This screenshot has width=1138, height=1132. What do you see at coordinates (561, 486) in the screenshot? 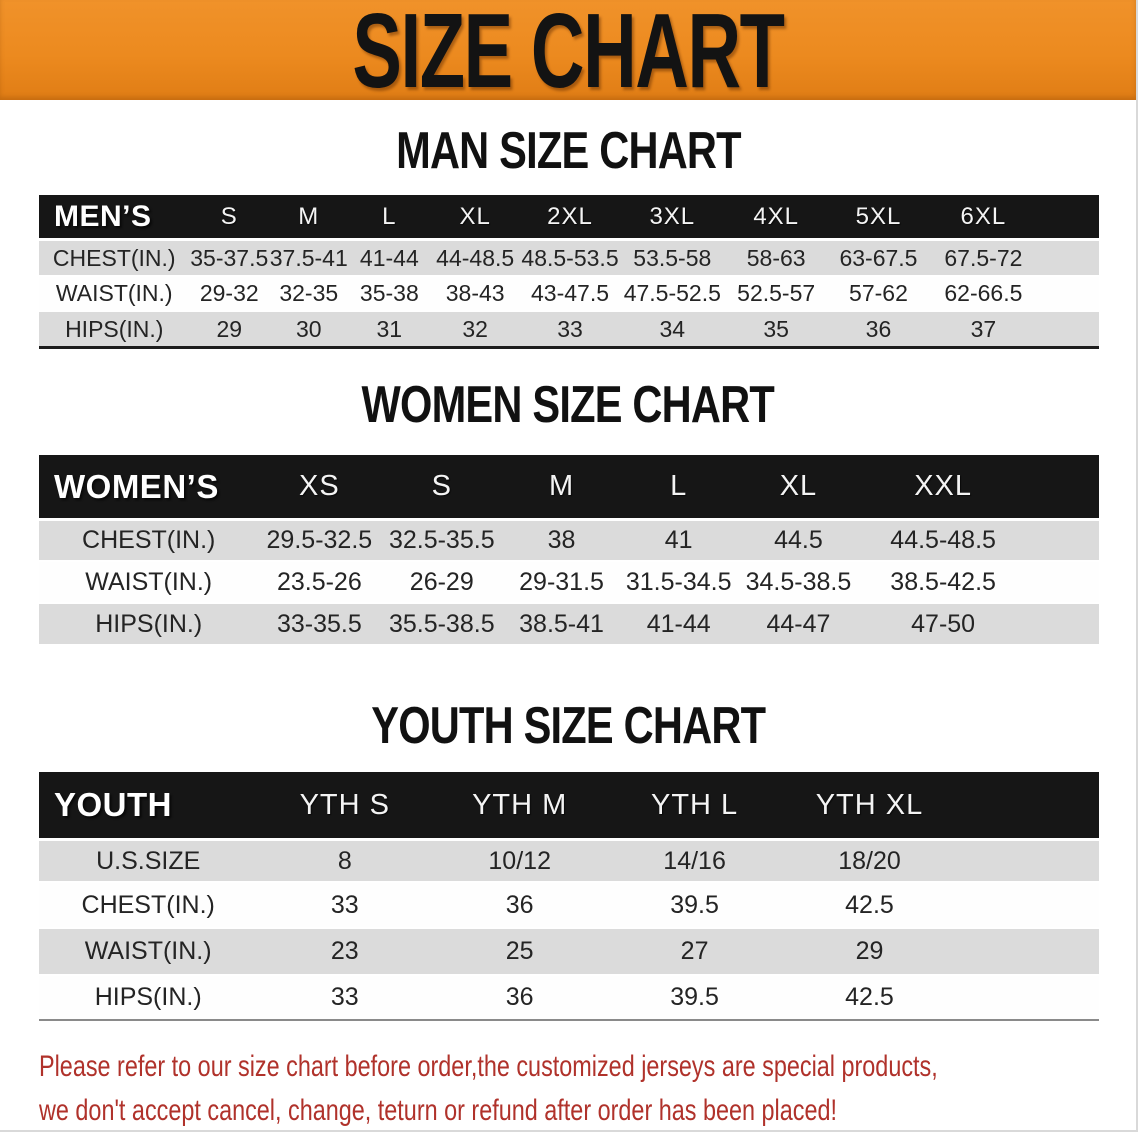
I see `women-column-header: M` at bounding box center [561, 486].